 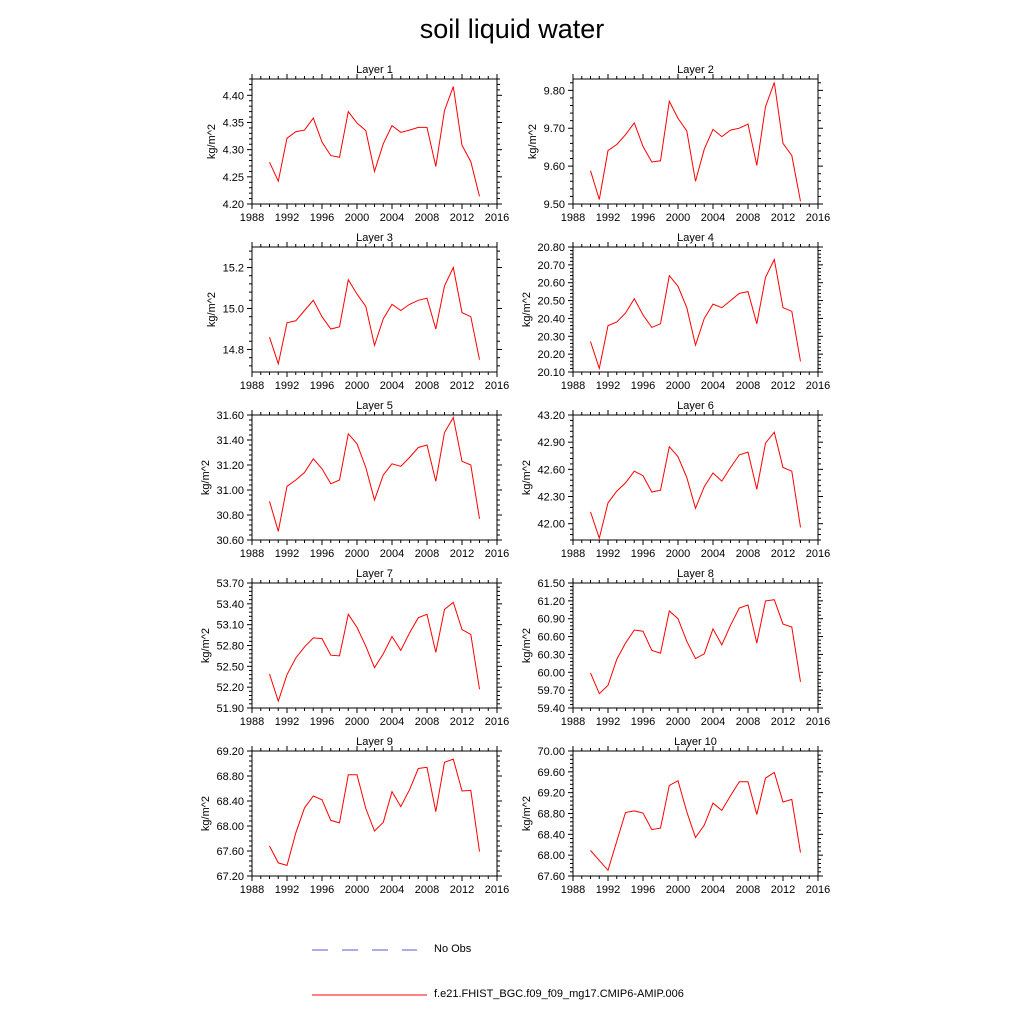 What do you see at coordinates (230, 626) in the screenshot?
I see `y-tick-label: 53.10` at bounding box center [230, 626].